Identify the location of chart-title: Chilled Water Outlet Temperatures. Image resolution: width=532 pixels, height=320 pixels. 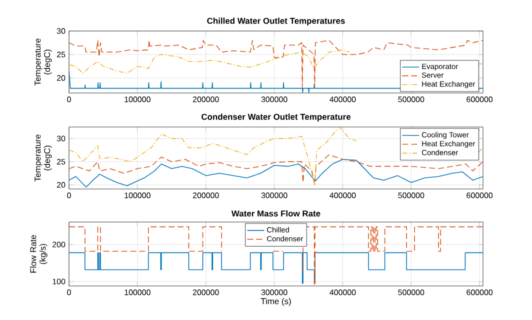
(276, 22).